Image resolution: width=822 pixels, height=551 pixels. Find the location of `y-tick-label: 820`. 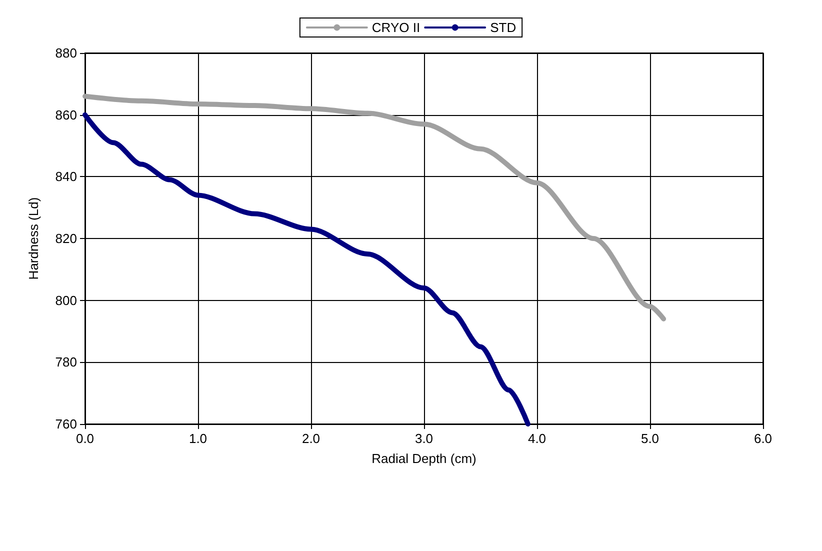

y-tick-label: 820 is located at coordinates (66, 238).